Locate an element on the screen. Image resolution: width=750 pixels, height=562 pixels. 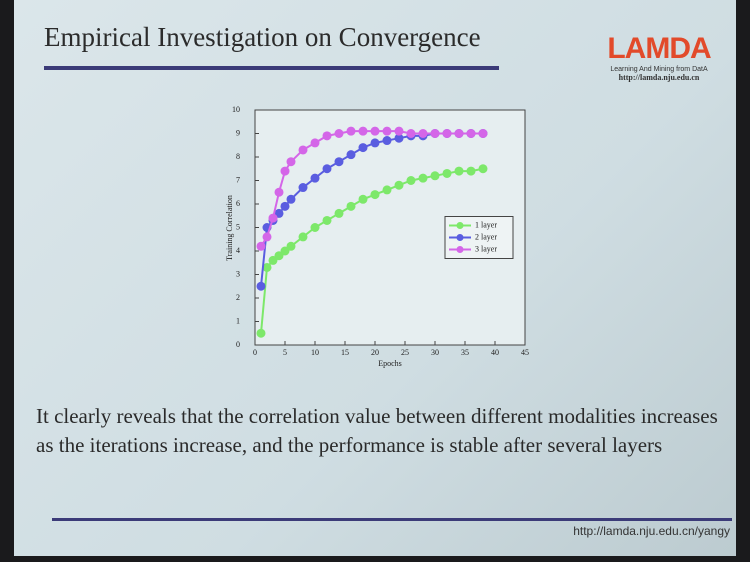
y-tick-label: 6 is located at coordinates (238, 203).